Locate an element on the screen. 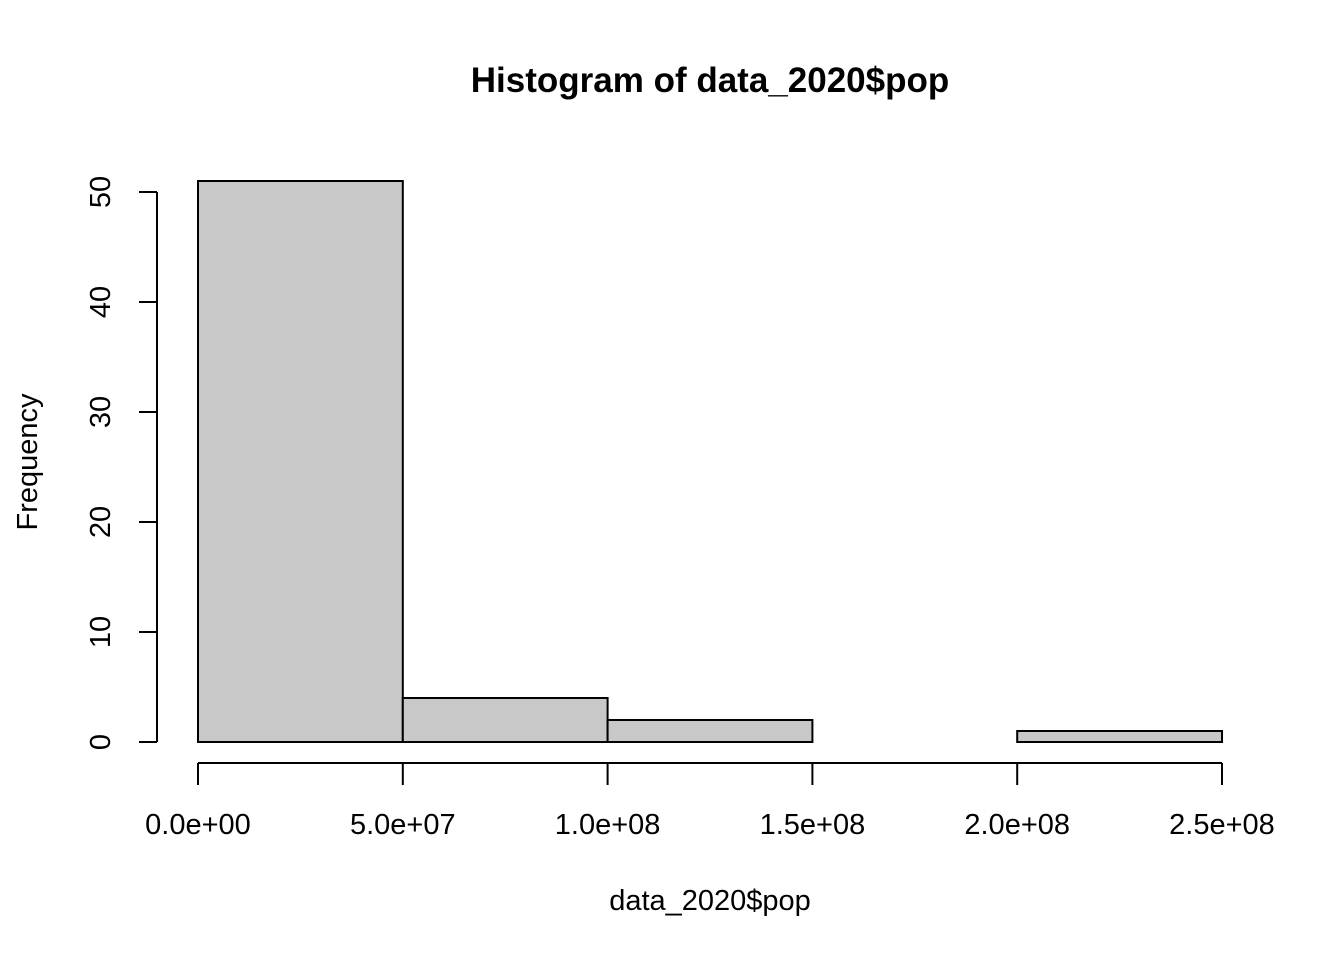 This screenshot has width=1344, height=960. x-tick-label-4: 2.0e+08 is located at coordinates (1017, 825).